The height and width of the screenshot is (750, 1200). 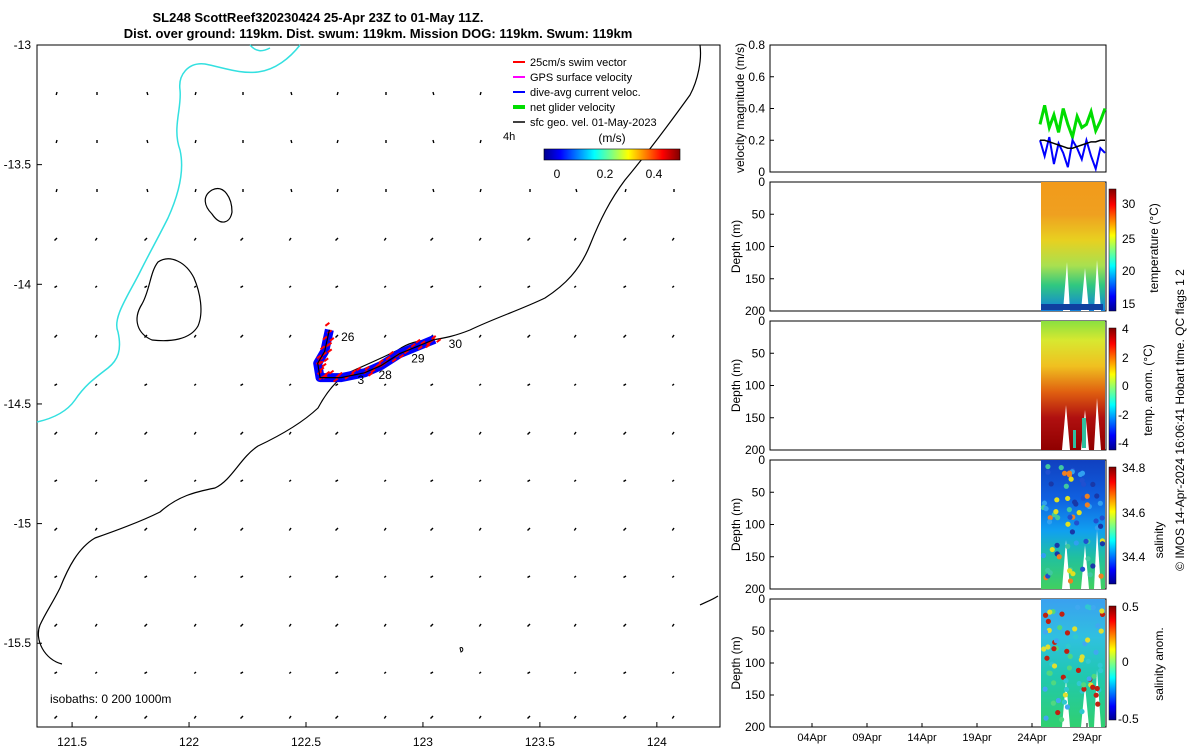 What do you see at coordinates (1134, 557) in the screenshot?
I see `sal-cb-344: 34.4` at bounding box center [1134, 557].